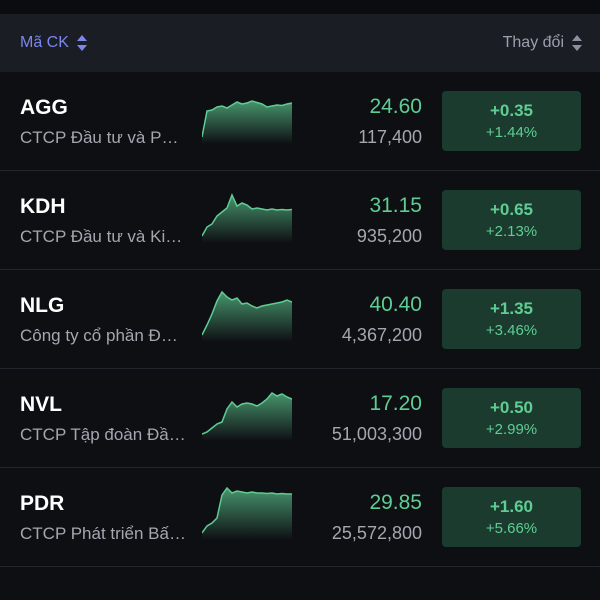 This screenshot has height=600, width=600. I want to click on stock-ticker: AGG, so click(44, 107).